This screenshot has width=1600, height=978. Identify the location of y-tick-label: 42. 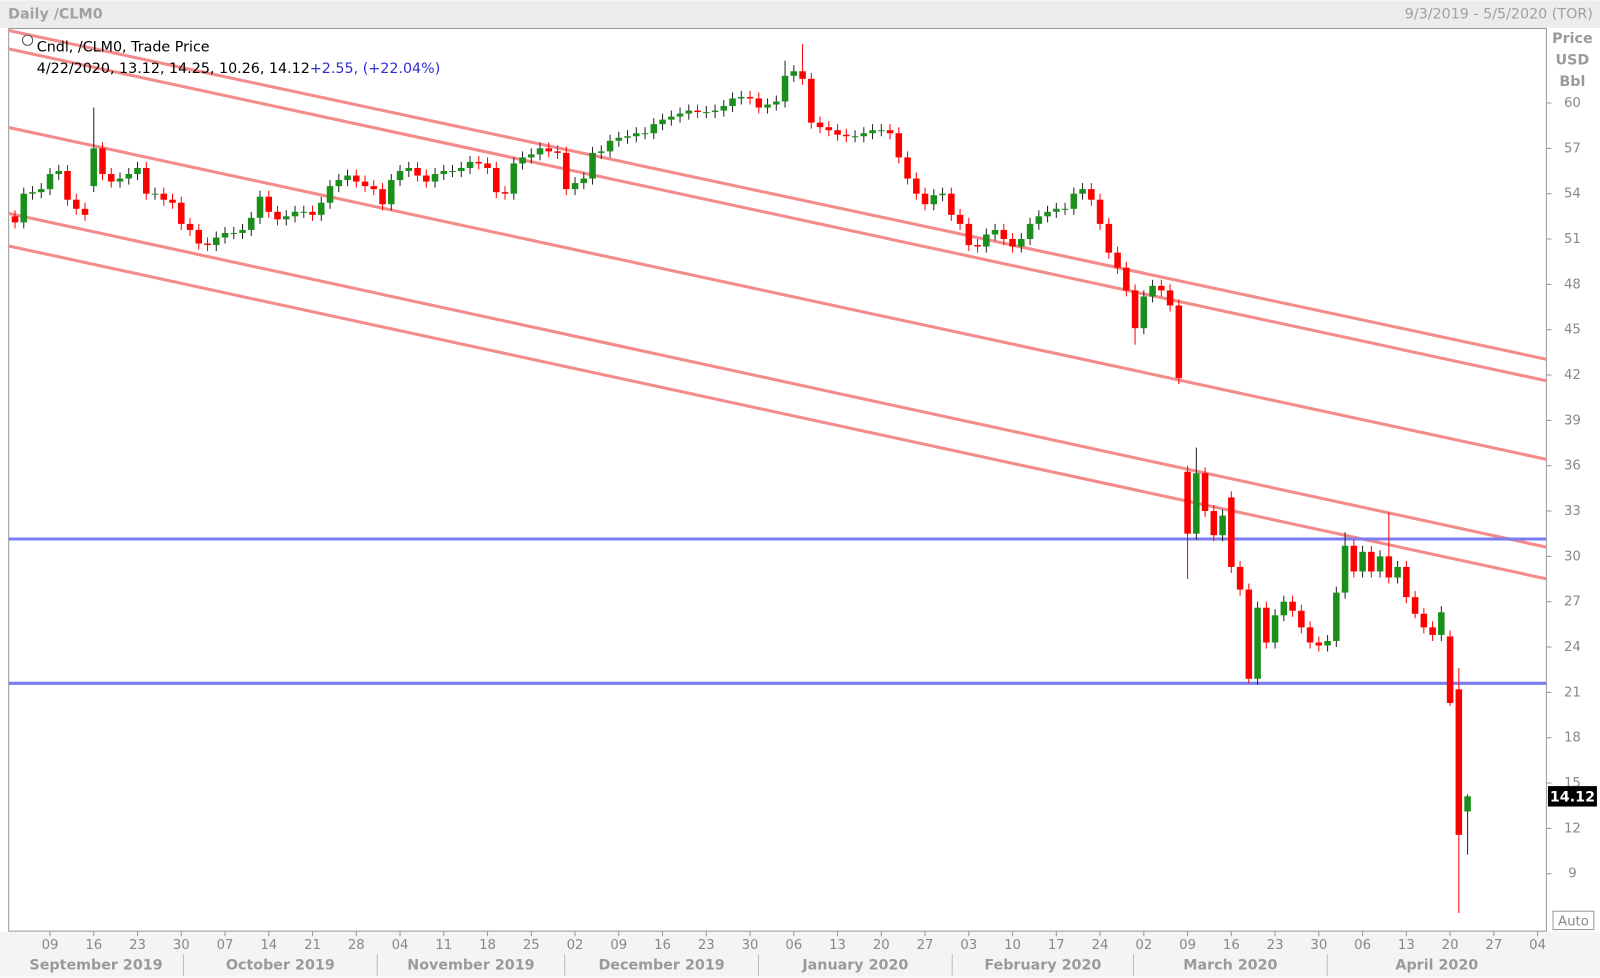
(1572, 375).